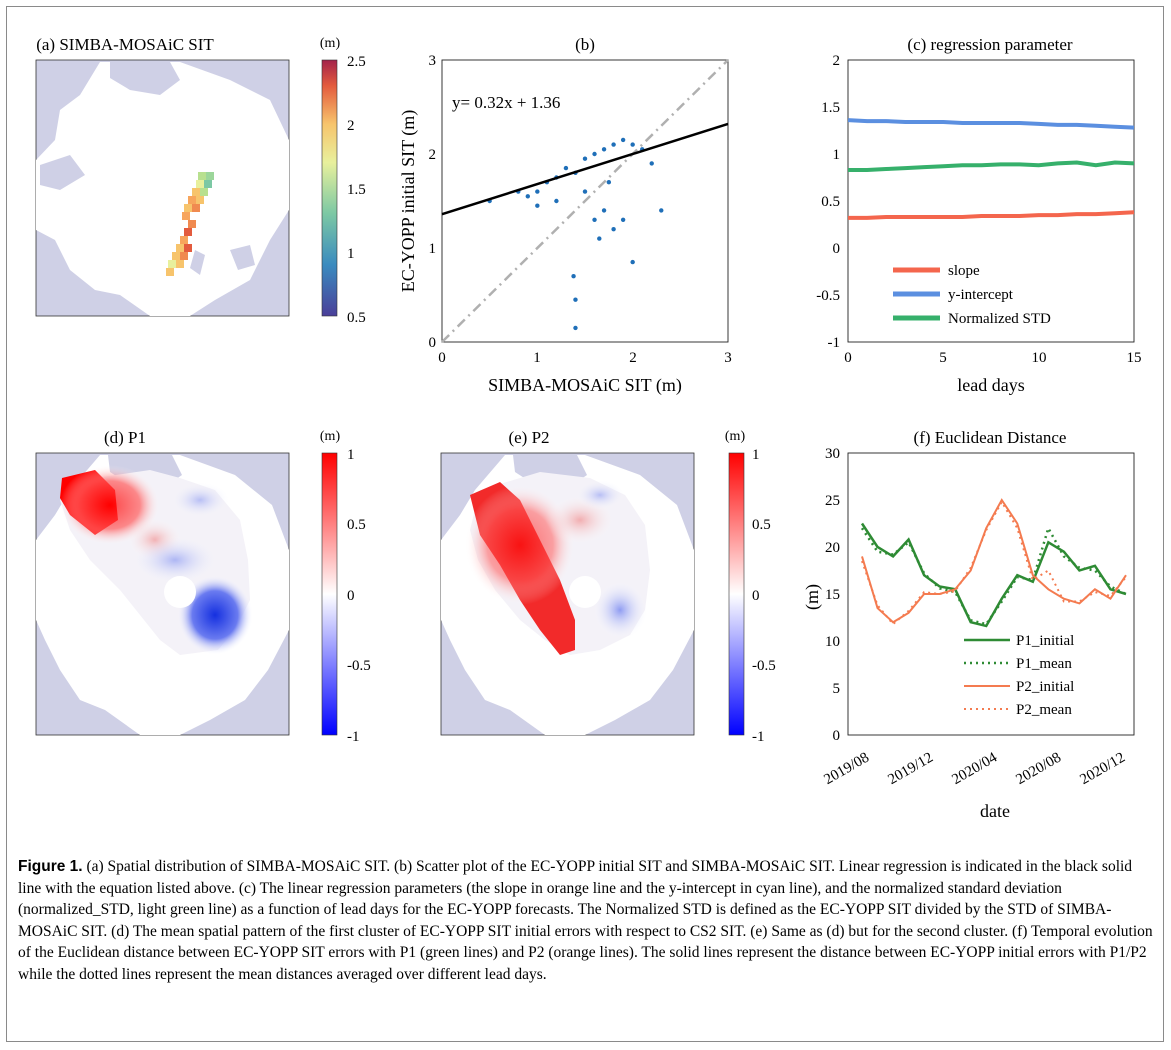 Image resolution: width=1171 pixels, height=1050 pixels. I want to click on c-xtick: 0, so click(848, 358).